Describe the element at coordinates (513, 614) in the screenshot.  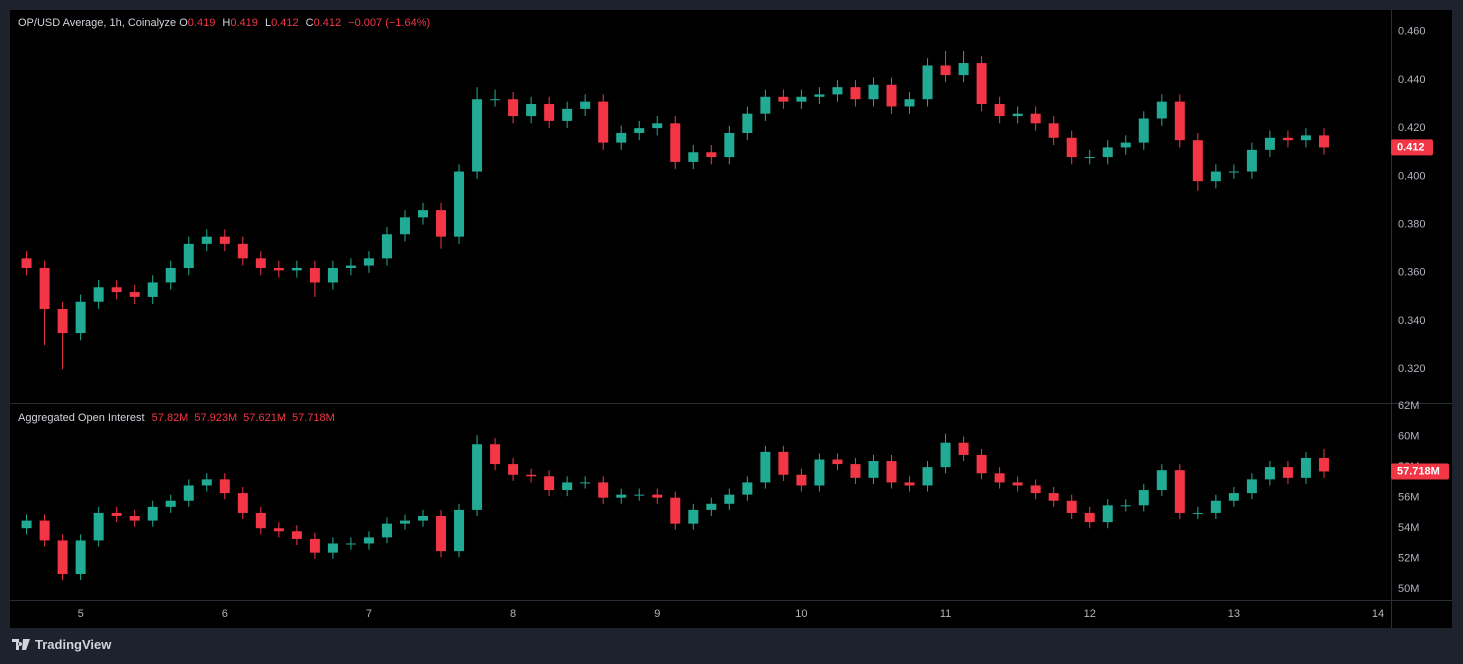
I see `x-tick-label: 8` at that location.